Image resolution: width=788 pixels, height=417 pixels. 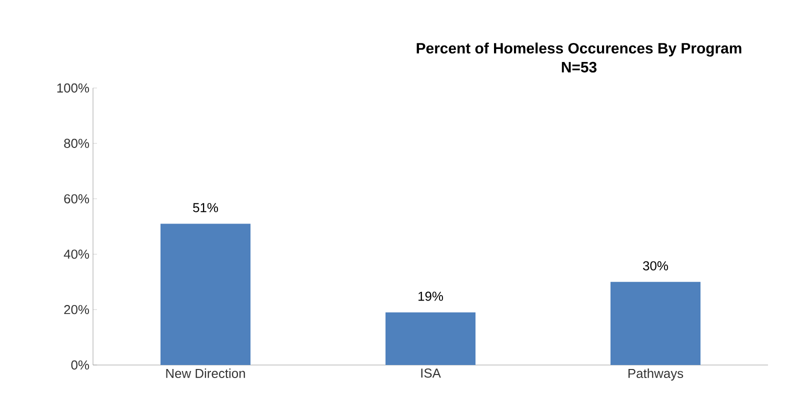 I want to click on chart-title: Percent of Homeless Occurences By Program, so click(x=579, y=49).